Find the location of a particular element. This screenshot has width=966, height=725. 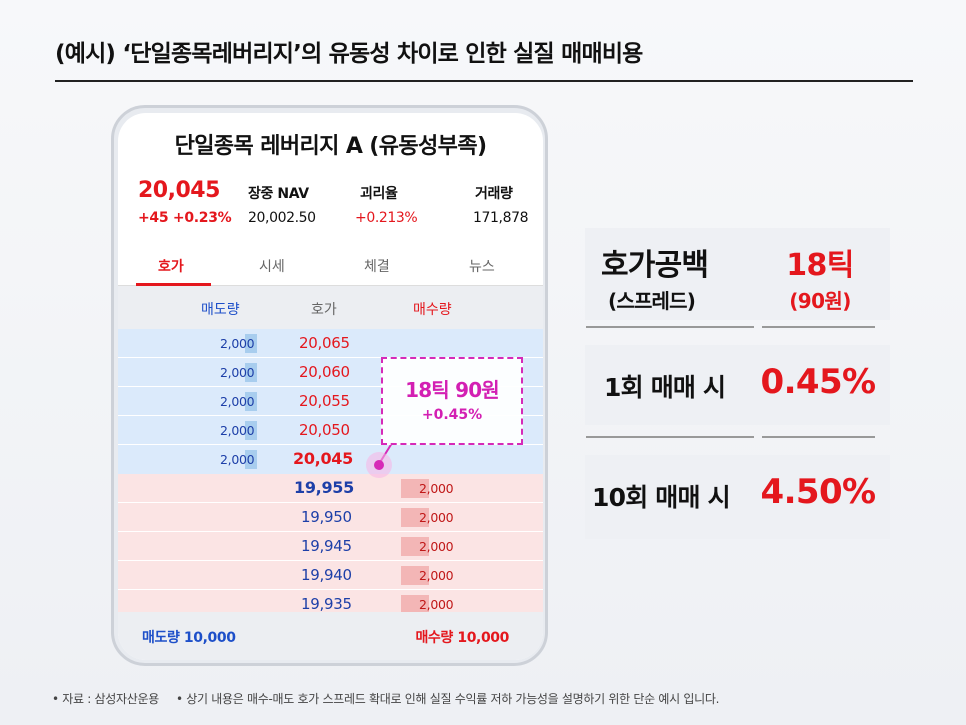

stat-label-deviation: 괴리율 is located at coordinates (379, 194).